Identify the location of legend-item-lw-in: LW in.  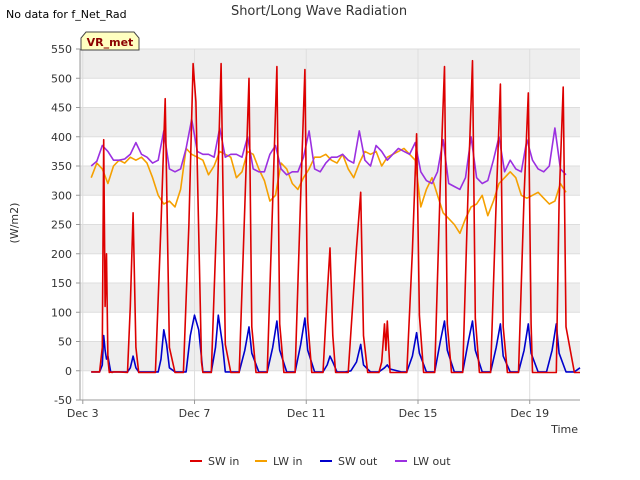
(279, 461).